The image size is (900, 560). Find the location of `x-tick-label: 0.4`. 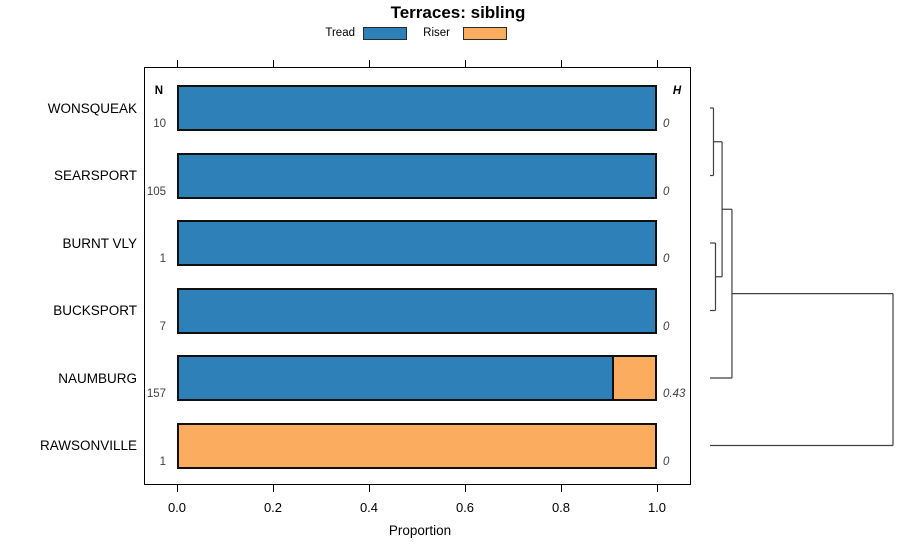

x-tick-label: 0.4 is located at coordinates (369, 507).